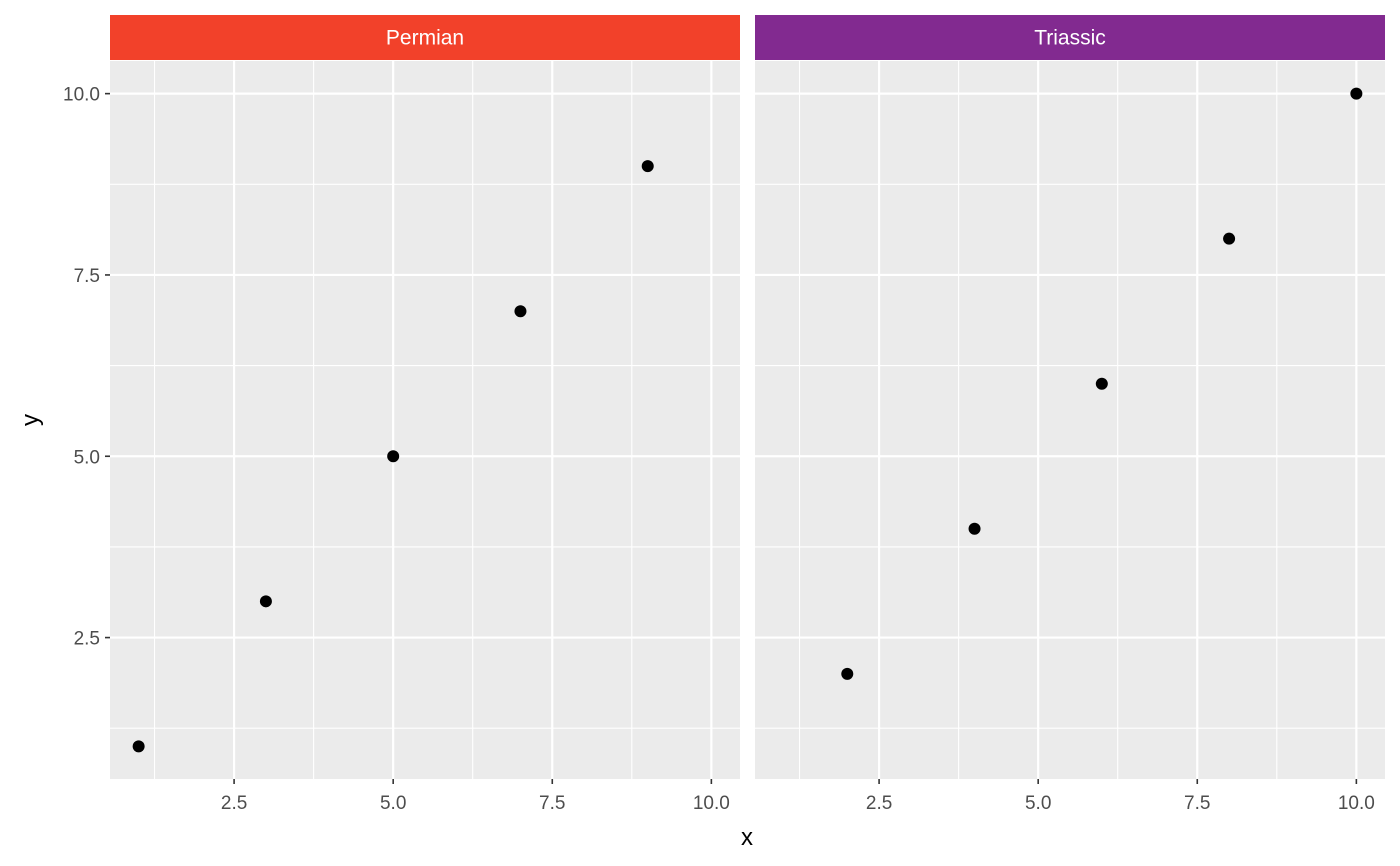  Describe the element at coordinates (86, 367) in the screenshot. I see `y-axis: 2.5 5.0 7.5 10.0` at that location.